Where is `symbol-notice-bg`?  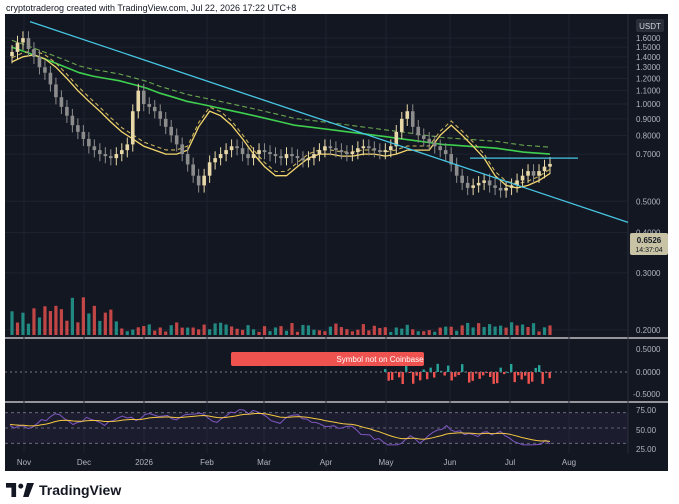
symbol-notice-bg is located at coordinates (327, 359).